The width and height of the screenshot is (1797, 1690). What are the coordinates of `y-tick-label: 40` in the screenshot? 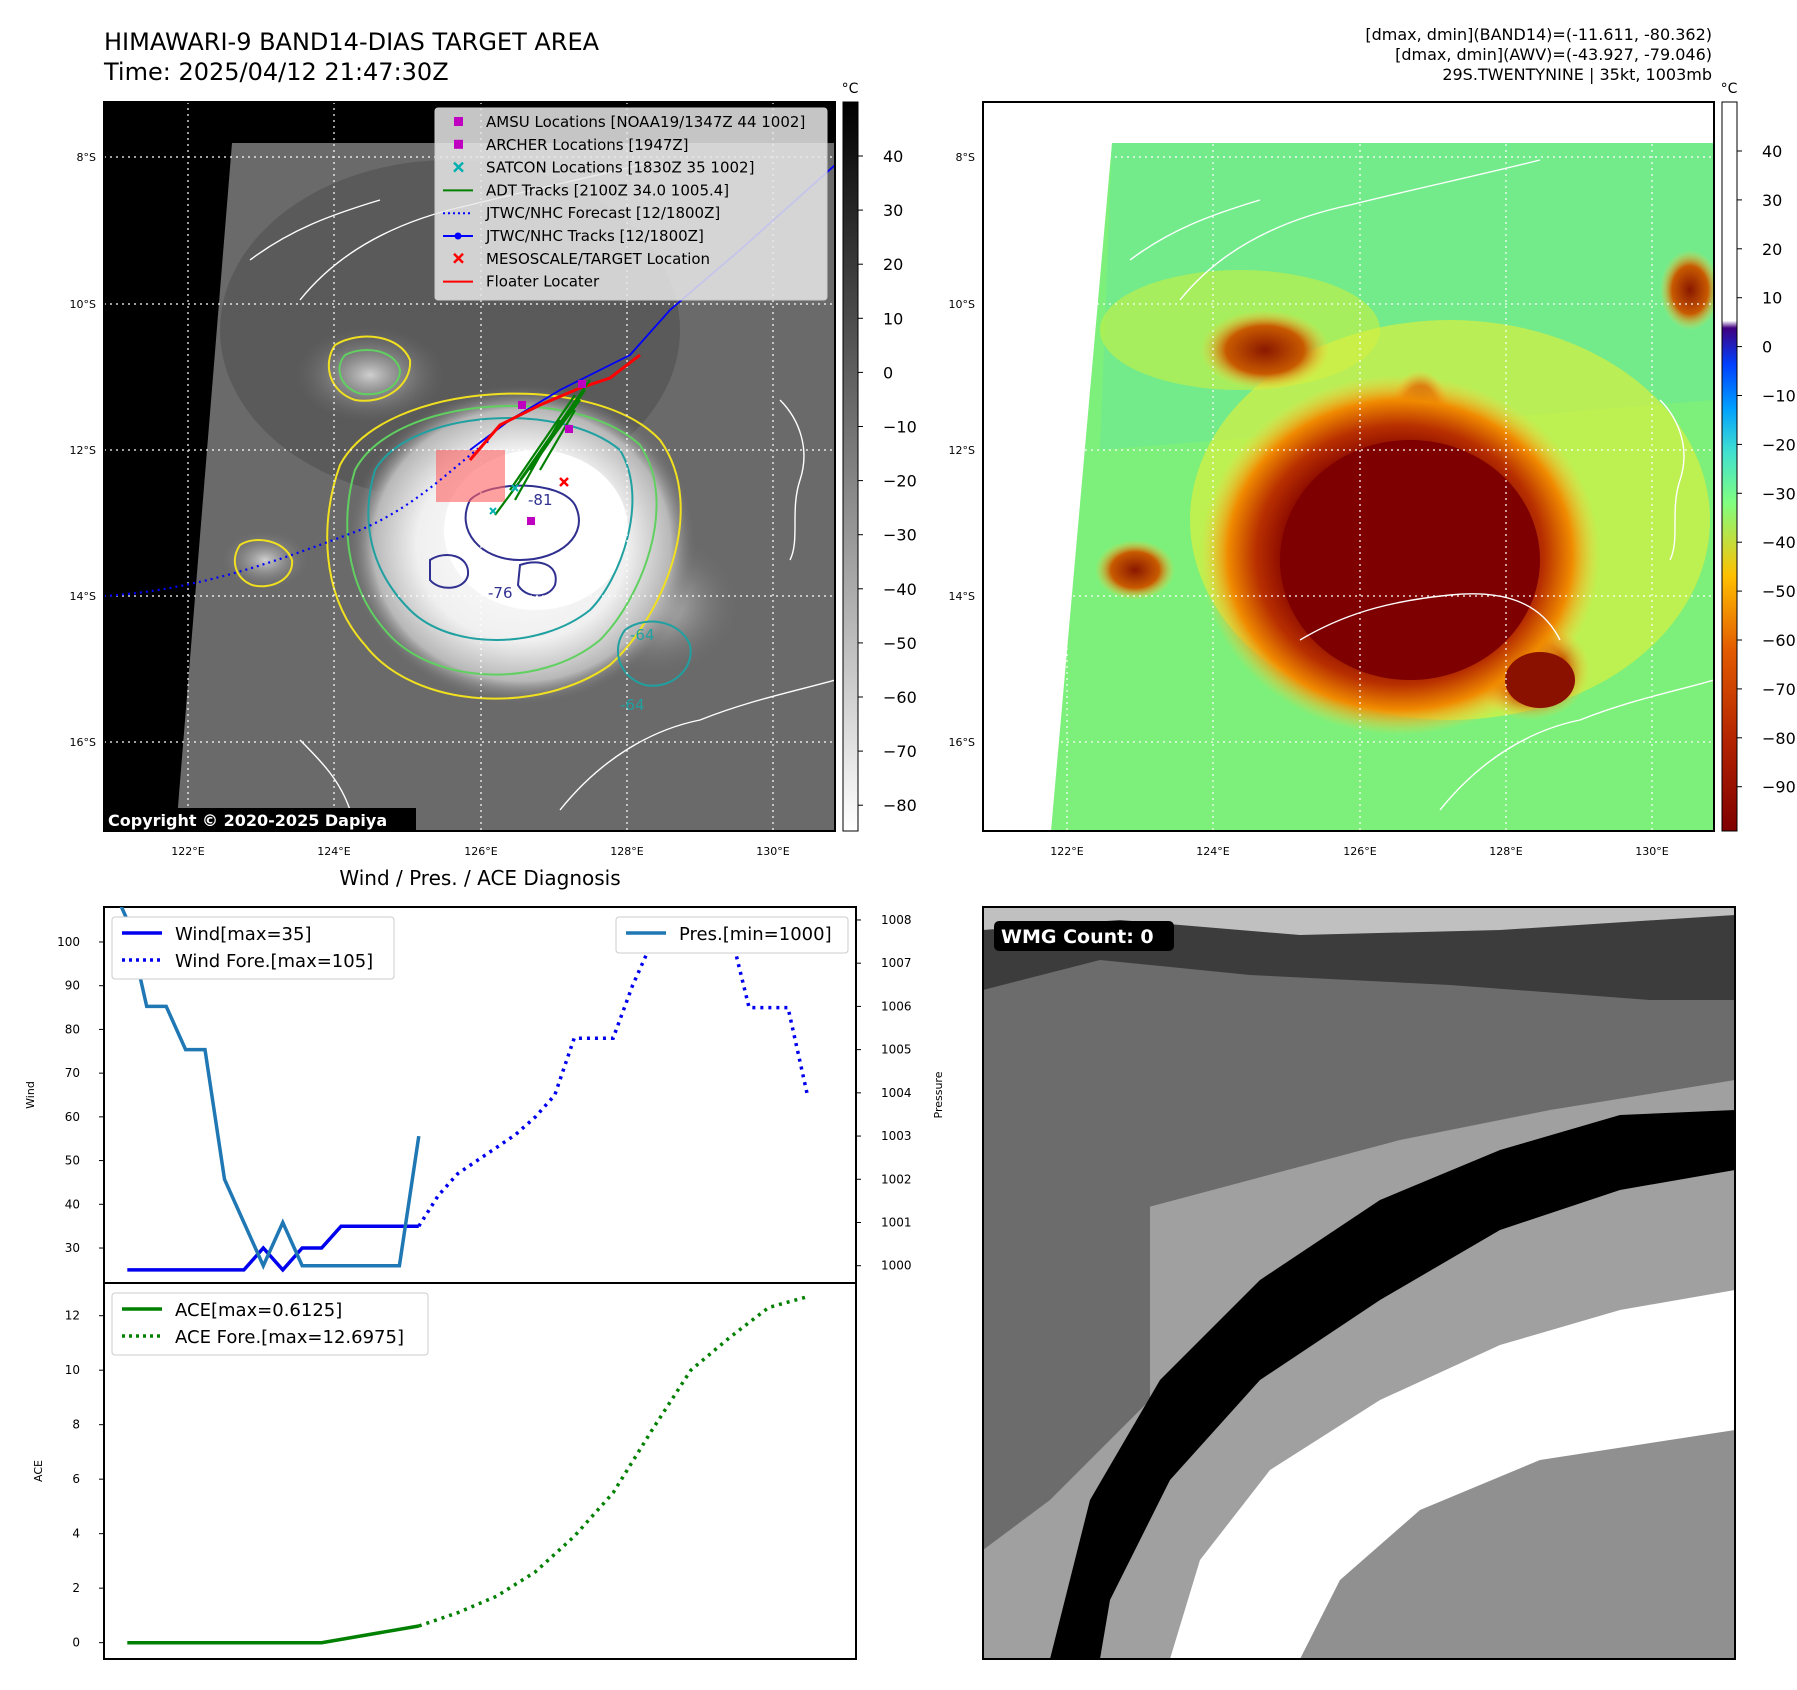 It's located at (72, 1204).